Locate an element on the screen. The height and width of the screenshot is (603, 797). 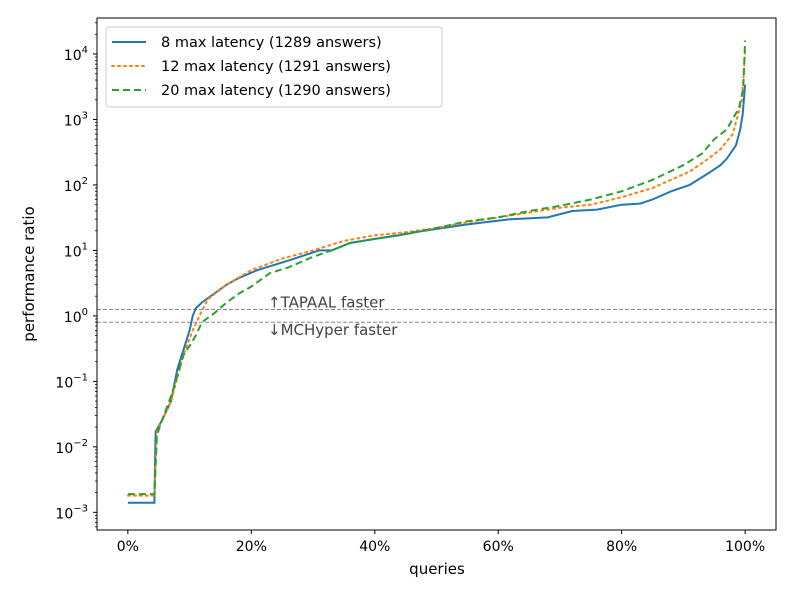
legend-label: 12 max latency (1291 answers) is located at coordinates (276, 67).